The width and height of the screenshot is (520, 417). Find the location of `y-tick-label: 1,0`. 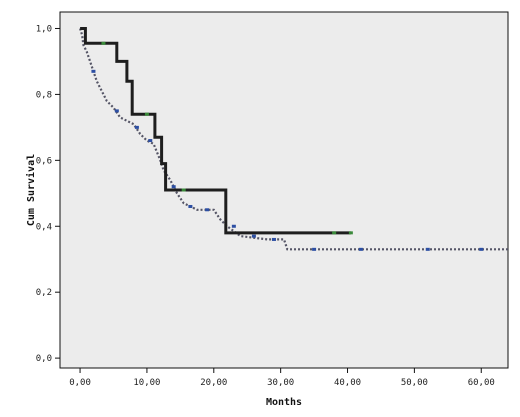

y-tick-label: 1,0 is located at coordinates (44, 29).